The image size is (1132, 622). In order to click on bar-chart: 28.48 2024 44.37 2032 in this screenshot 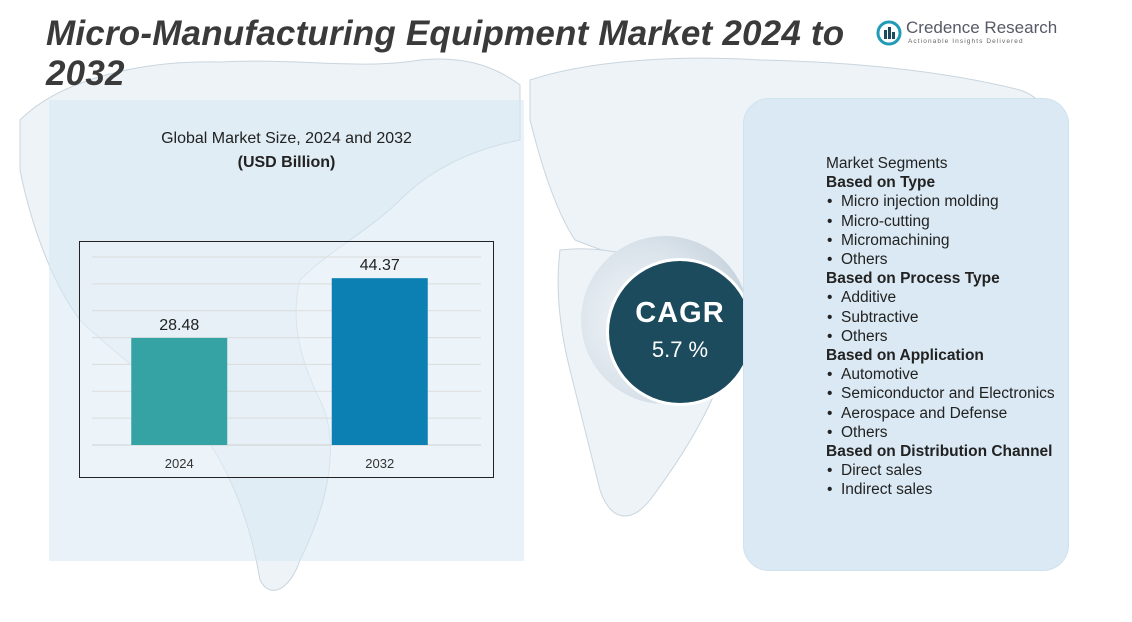, I will do `click(286, 363)`.